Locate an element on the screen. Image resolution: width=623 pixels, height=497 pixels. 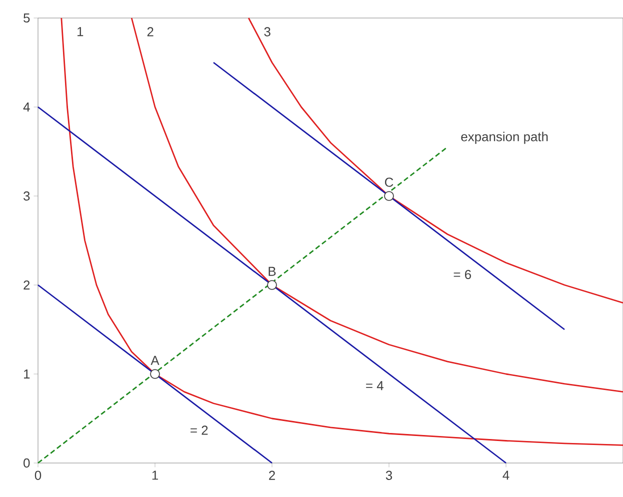
x-tick-label: 4 is located at coordinates (506, 475).